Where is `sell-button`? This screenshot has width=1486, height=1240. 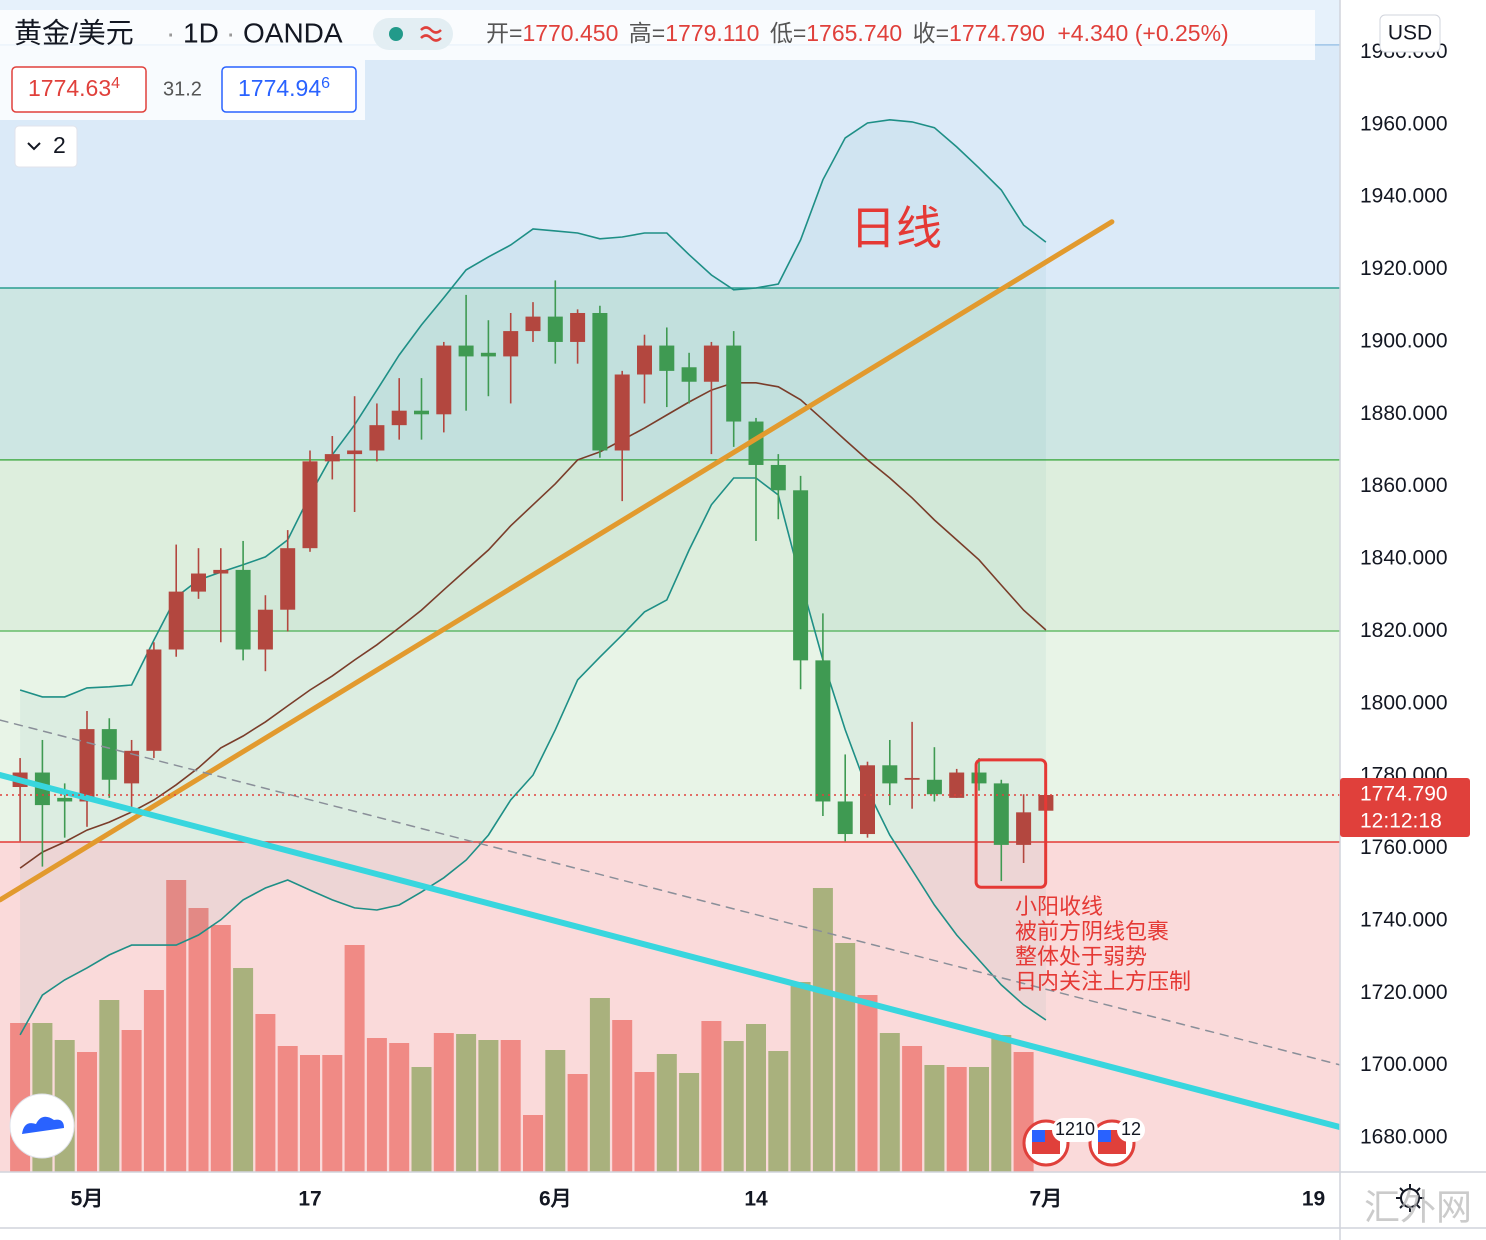 sell-button is located at coordinates (79, 89).